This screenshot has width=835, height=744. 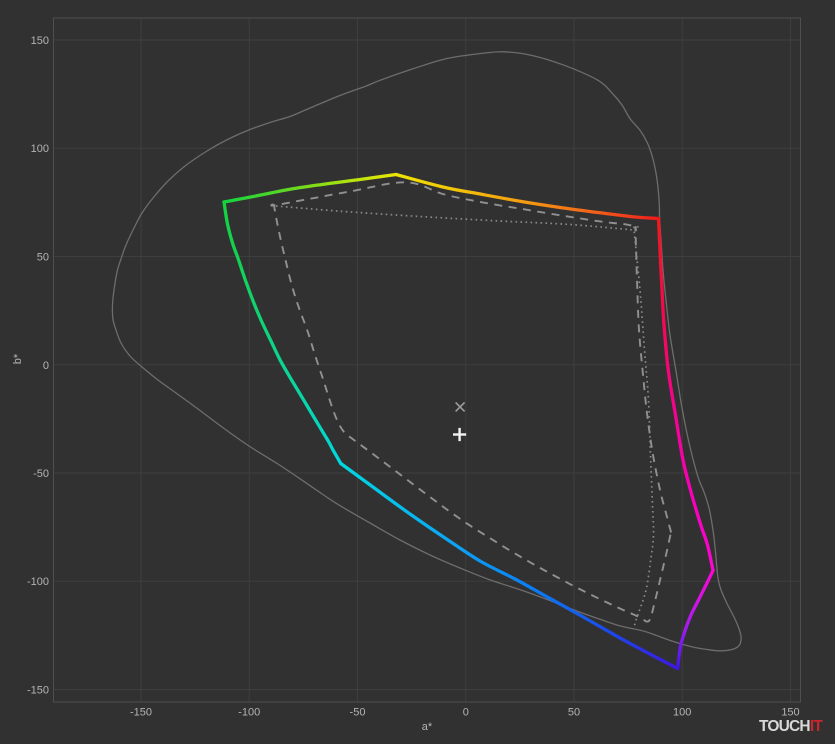 I want to click on svg-text: a*, so click(x=427, y=727).